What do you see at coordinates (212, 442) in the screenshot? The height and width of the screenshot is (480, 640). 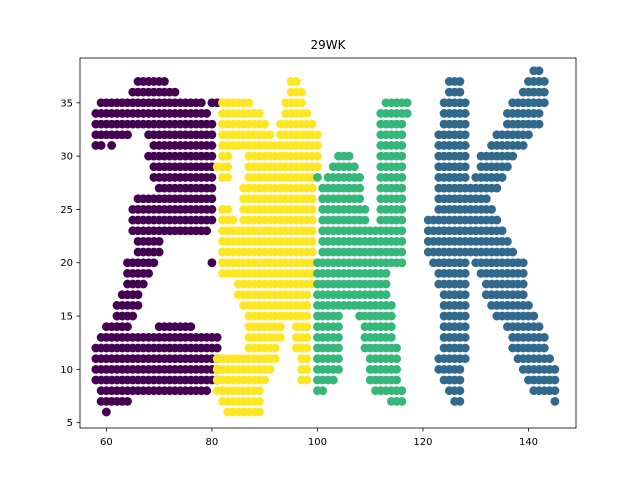 I see `x-tick-label: 80` at bounding box center [212, 442].